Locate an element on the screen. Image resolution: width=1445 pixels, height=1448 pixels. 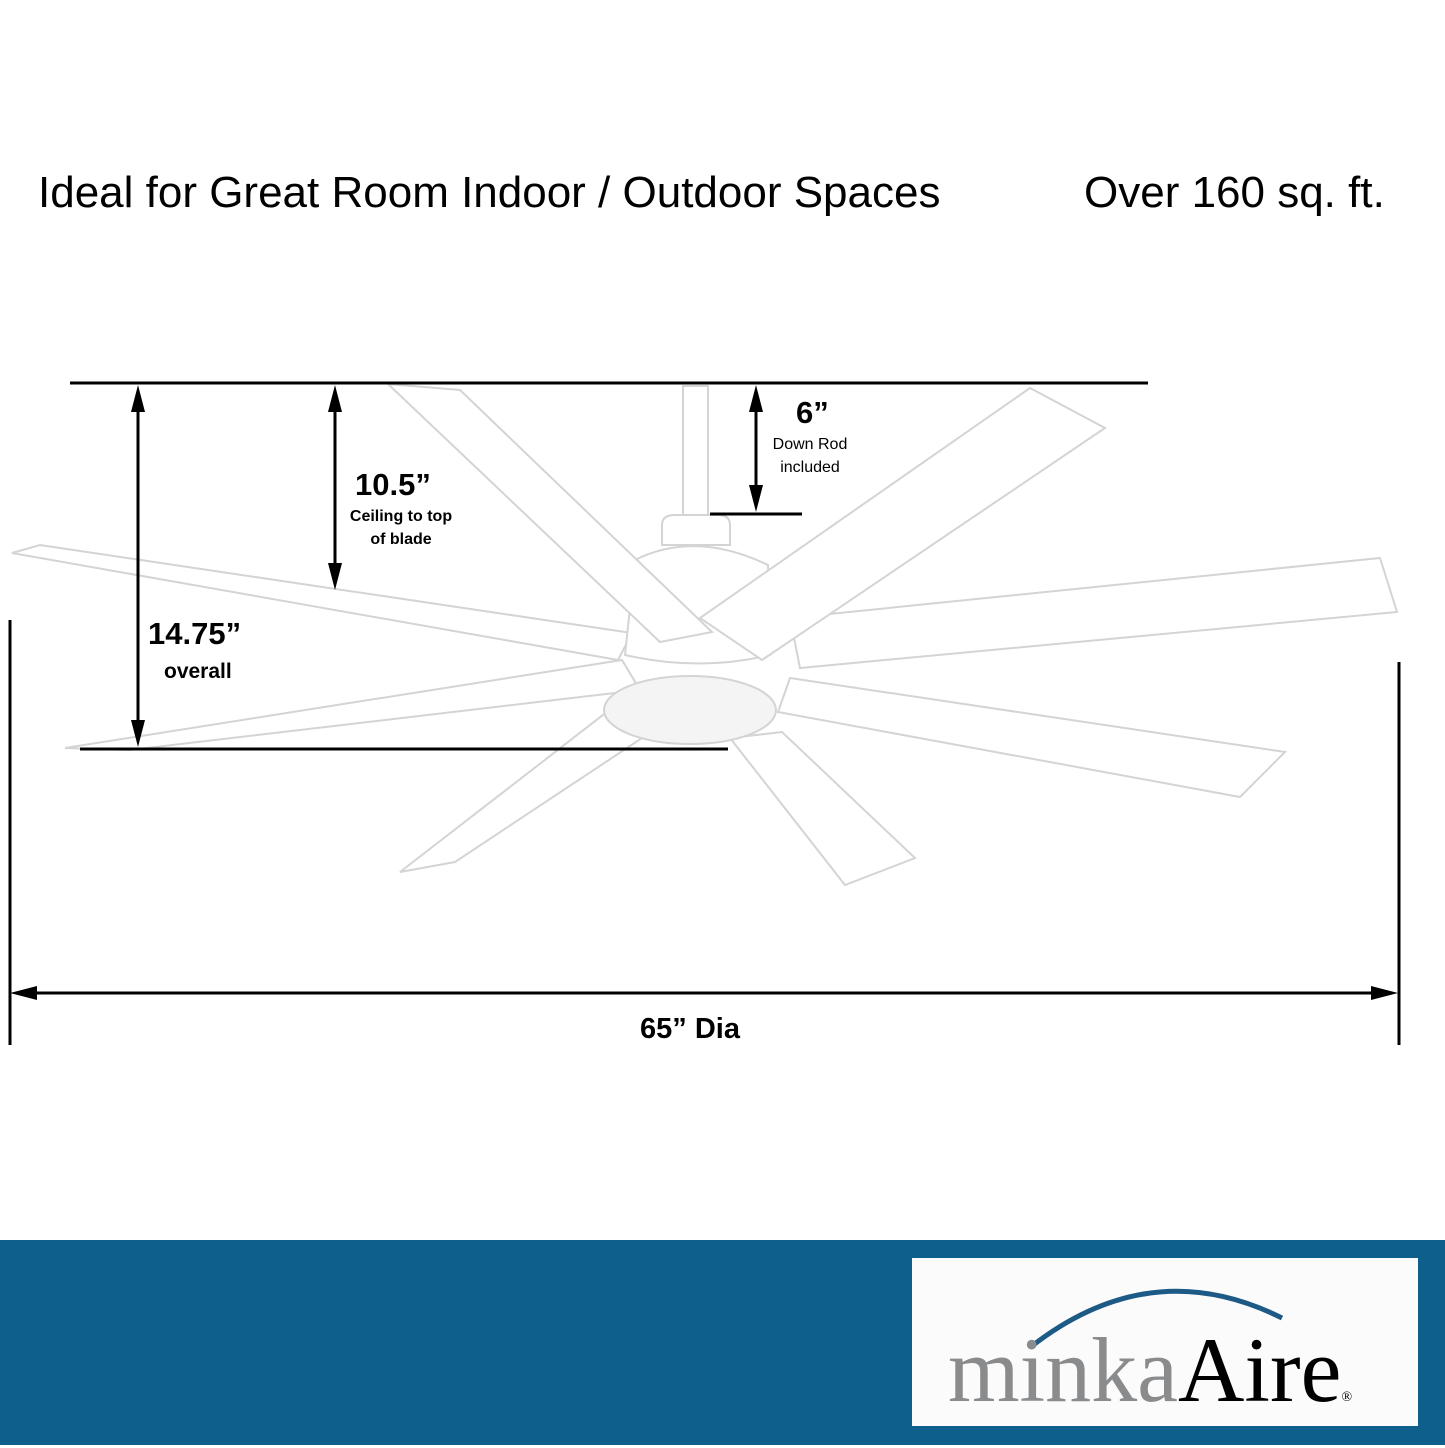
ceiling-blade-label-2: of blade is located at coordinates (401, 539).